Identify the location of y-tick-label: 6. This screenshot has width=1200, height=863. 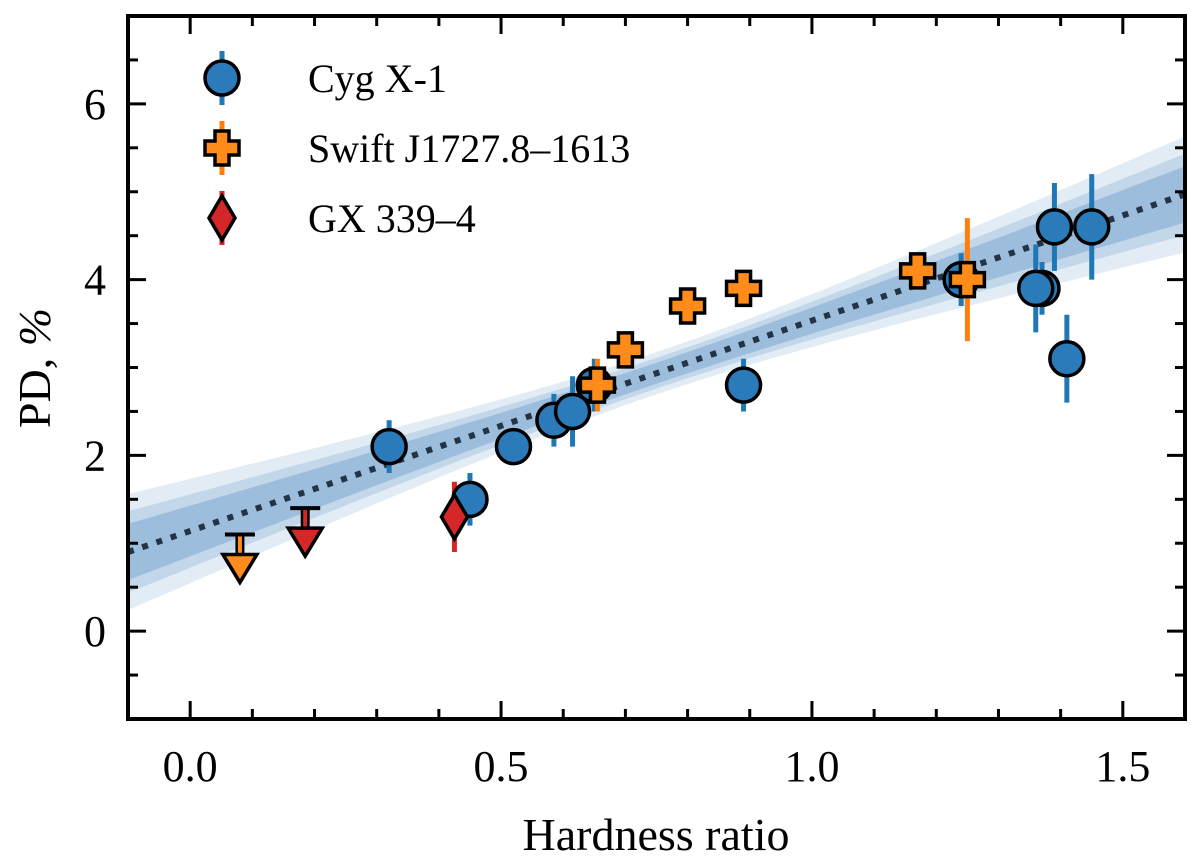
(95, 104).